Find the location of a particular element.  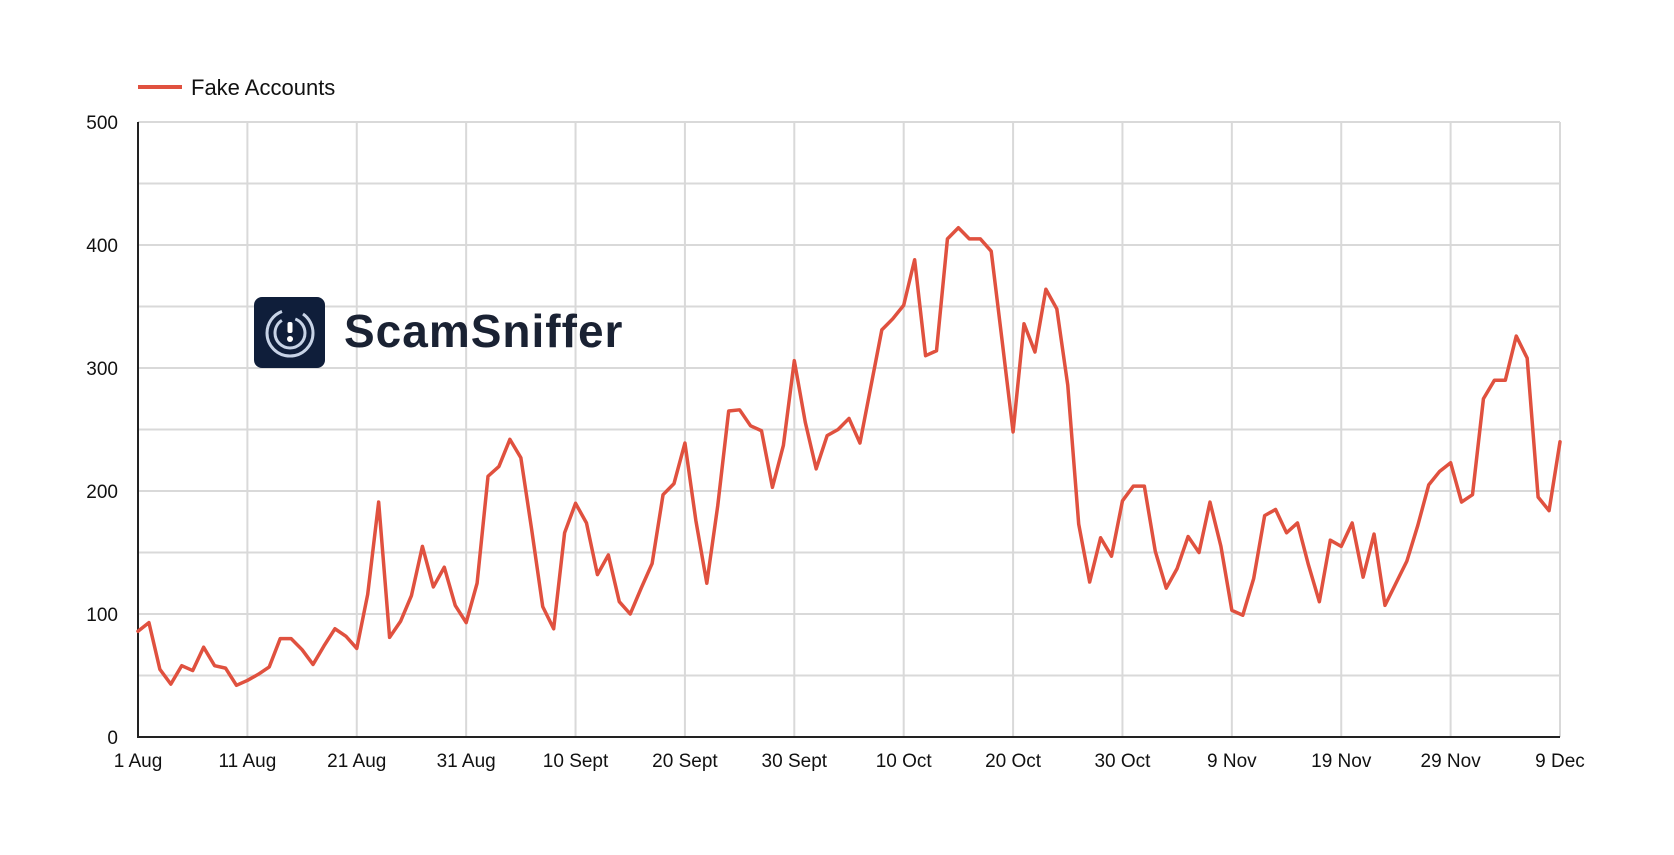

x-tick-label: 11 Aug is located at coordinates (248, 761).